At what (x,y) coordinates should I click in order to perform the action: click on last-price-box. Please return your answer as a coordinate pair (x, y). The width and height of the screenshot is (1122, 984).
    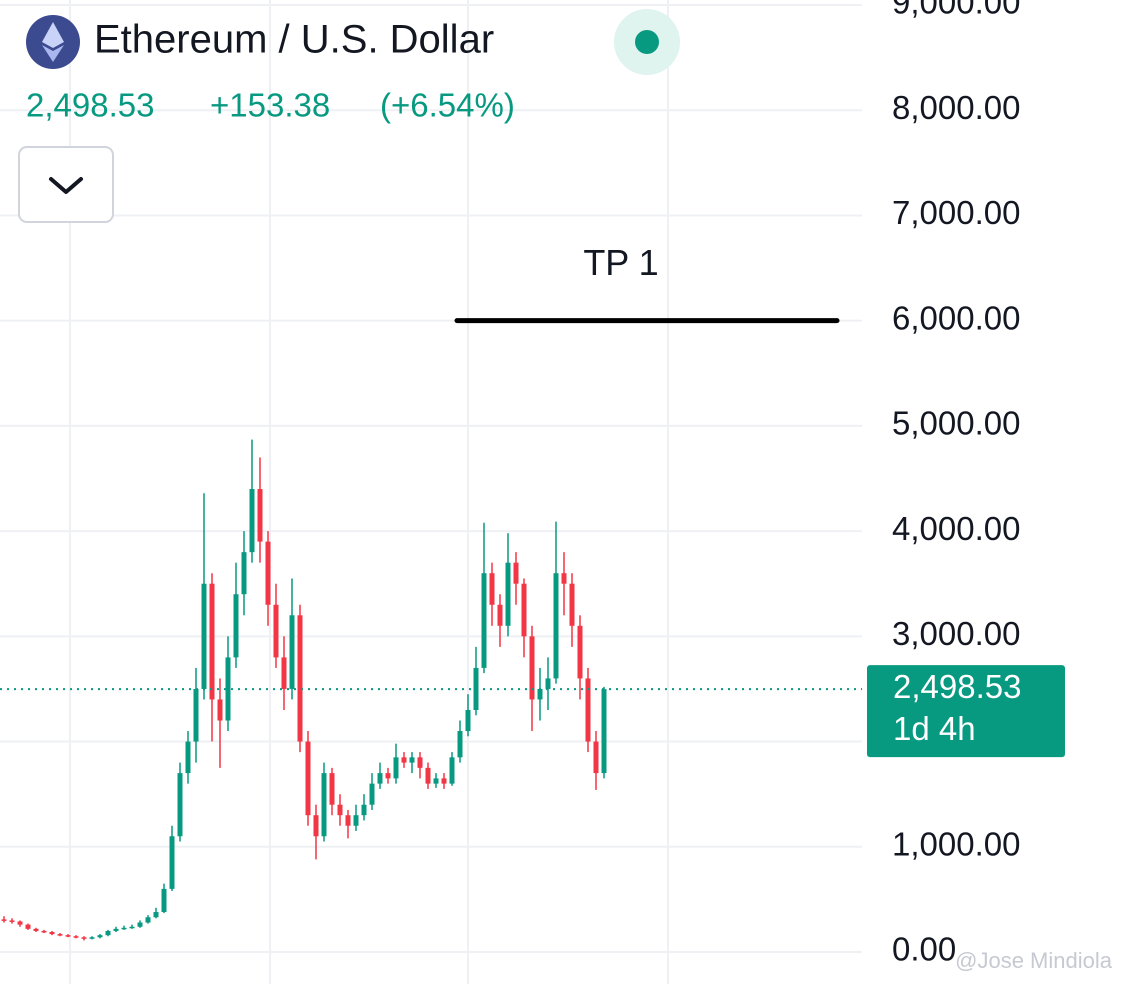
    Looking at the image, I should click on (966, 711).